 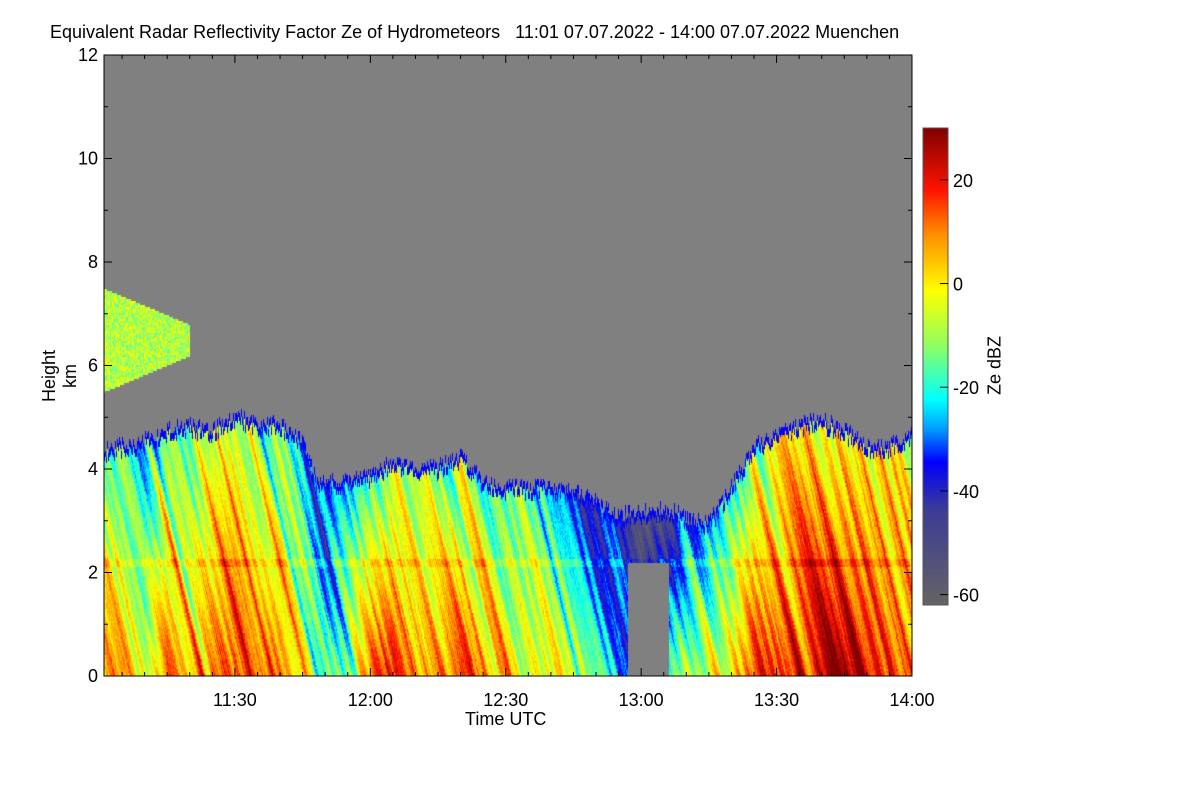 What do you see at coordinates (994, 365) in the screenshot?
I see `colorbar-label: Ze dBZ` at bounding box center [994, 365].